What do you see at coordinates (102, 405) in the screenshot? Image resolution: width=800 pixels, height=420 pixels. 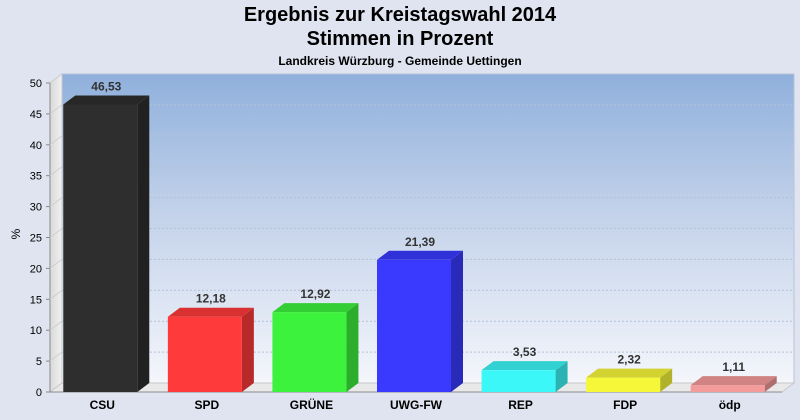 I see `x-tick-label: CSU` at bounding box center [102, 405].